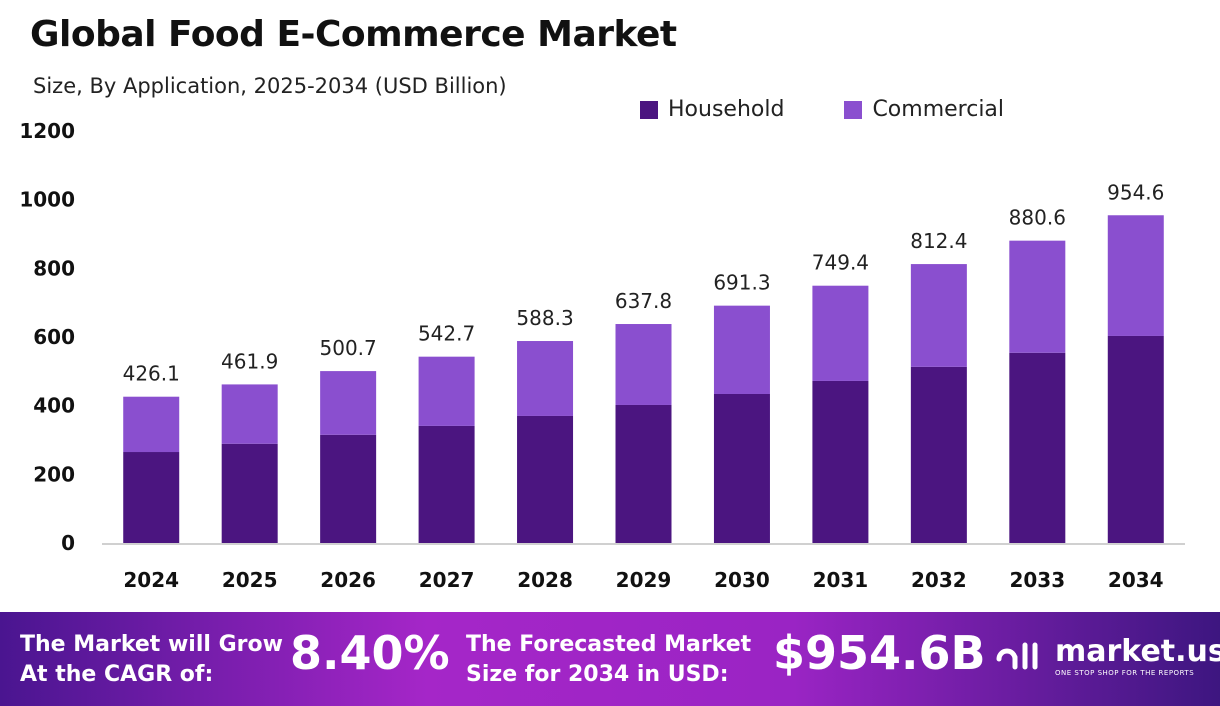  I want to click on market-us-logo: market.us ONE STOP SHOP FOR THE REPORTS, so click(1107, 655).